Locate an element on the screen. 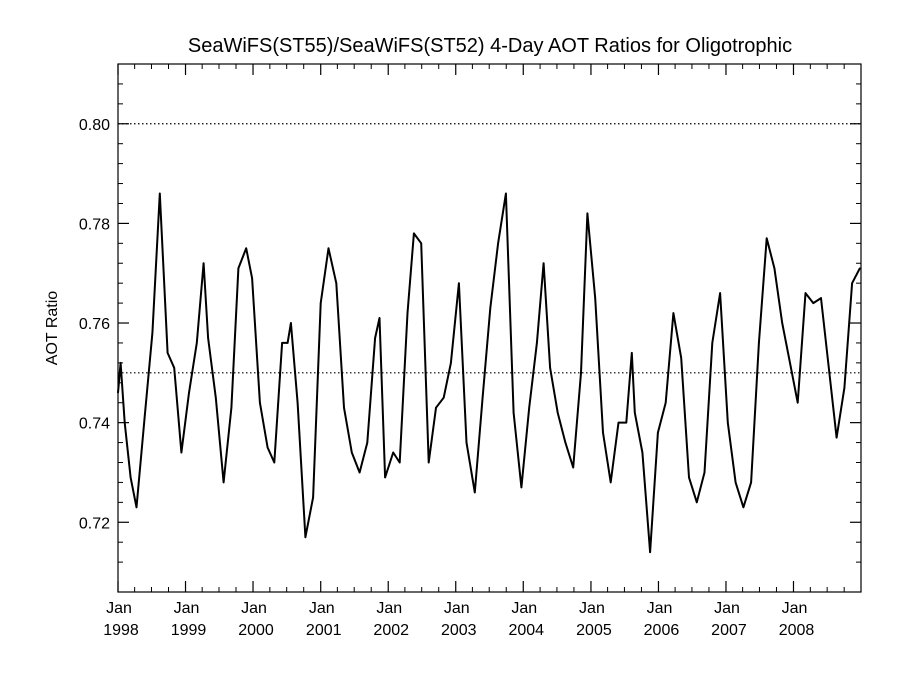 This screenshot has width=900, height=675. x-tick-year: 1998 is located at coordinates (121, 630).